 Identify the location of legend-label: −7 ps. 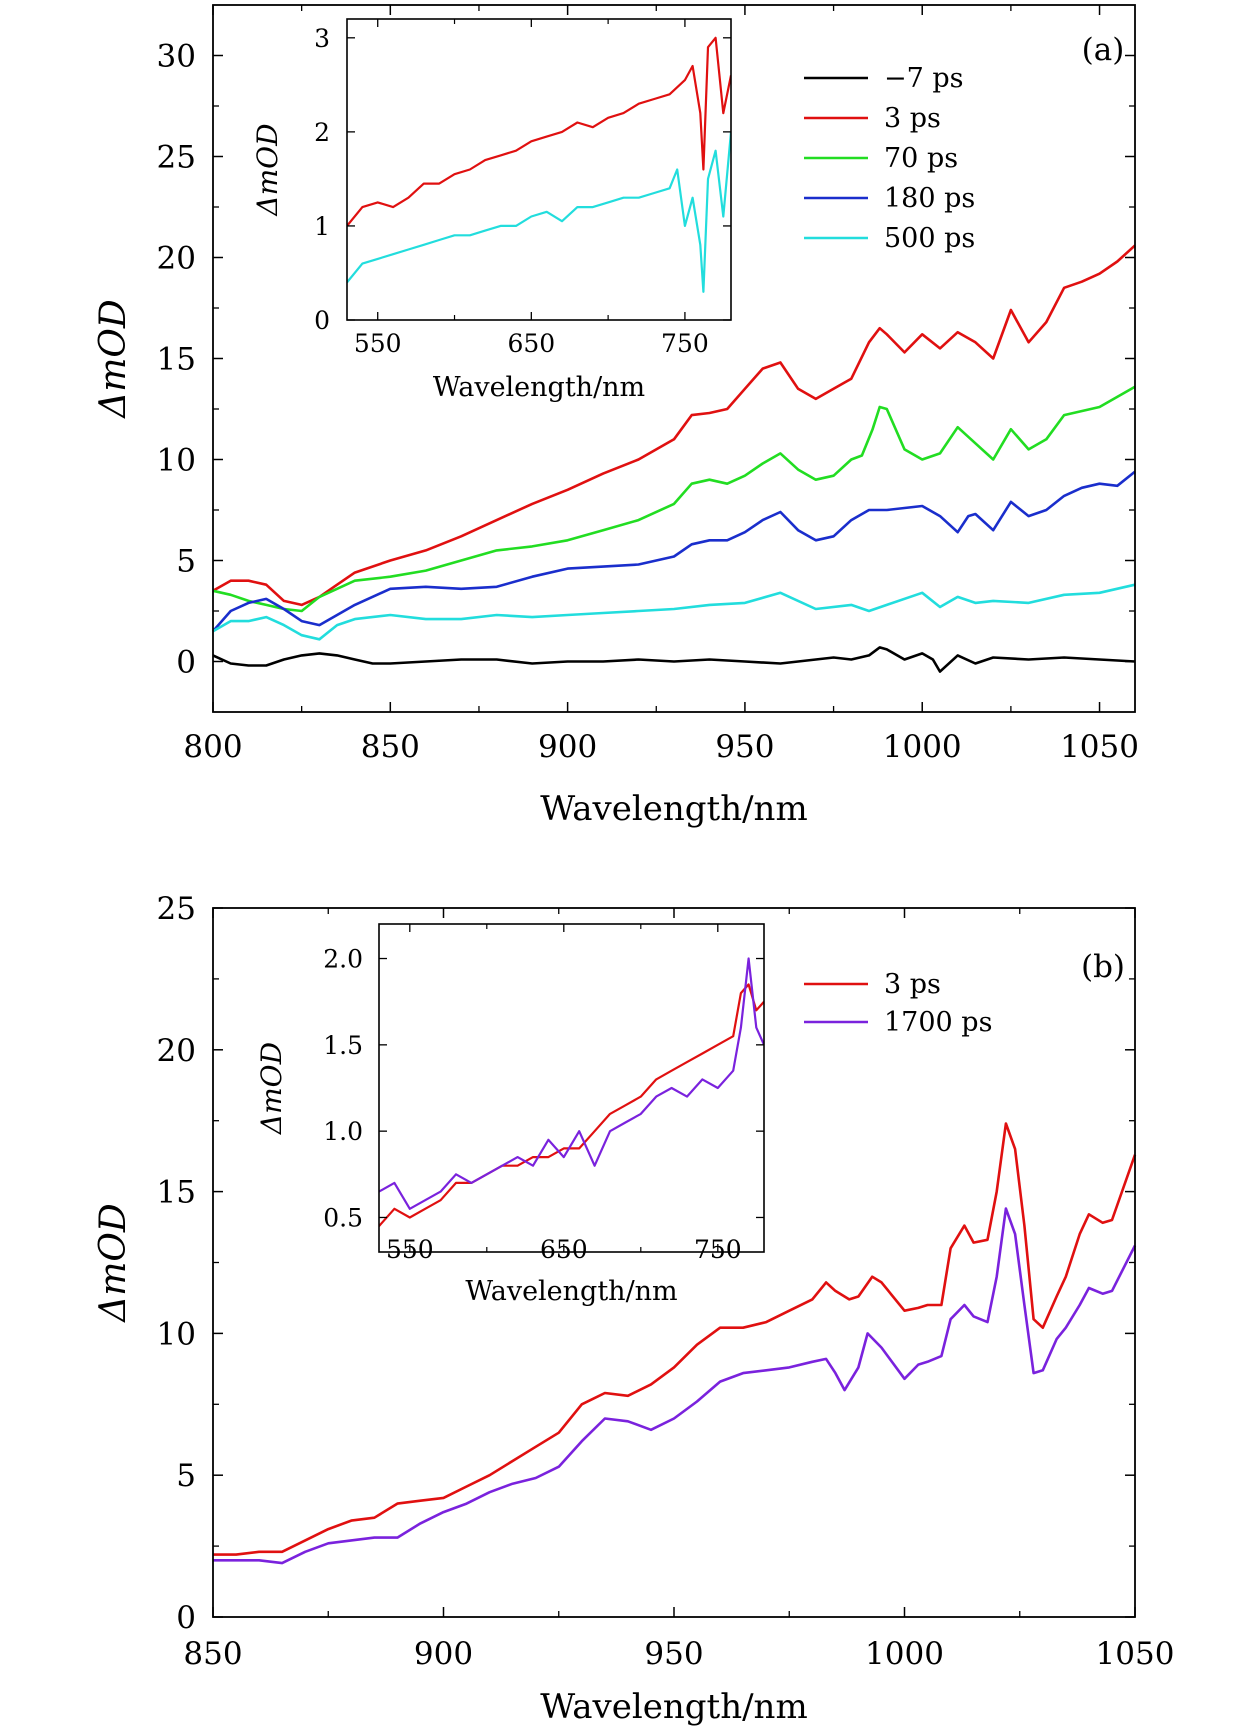
(924, 78).